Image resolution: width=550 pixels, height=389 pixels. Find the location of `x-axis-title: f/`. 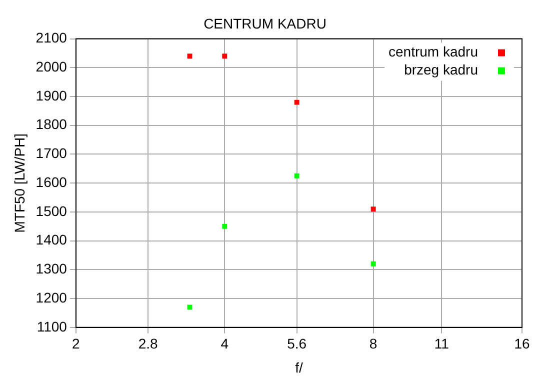

x-axis-title: f/ is located at coordinates (299, 367).